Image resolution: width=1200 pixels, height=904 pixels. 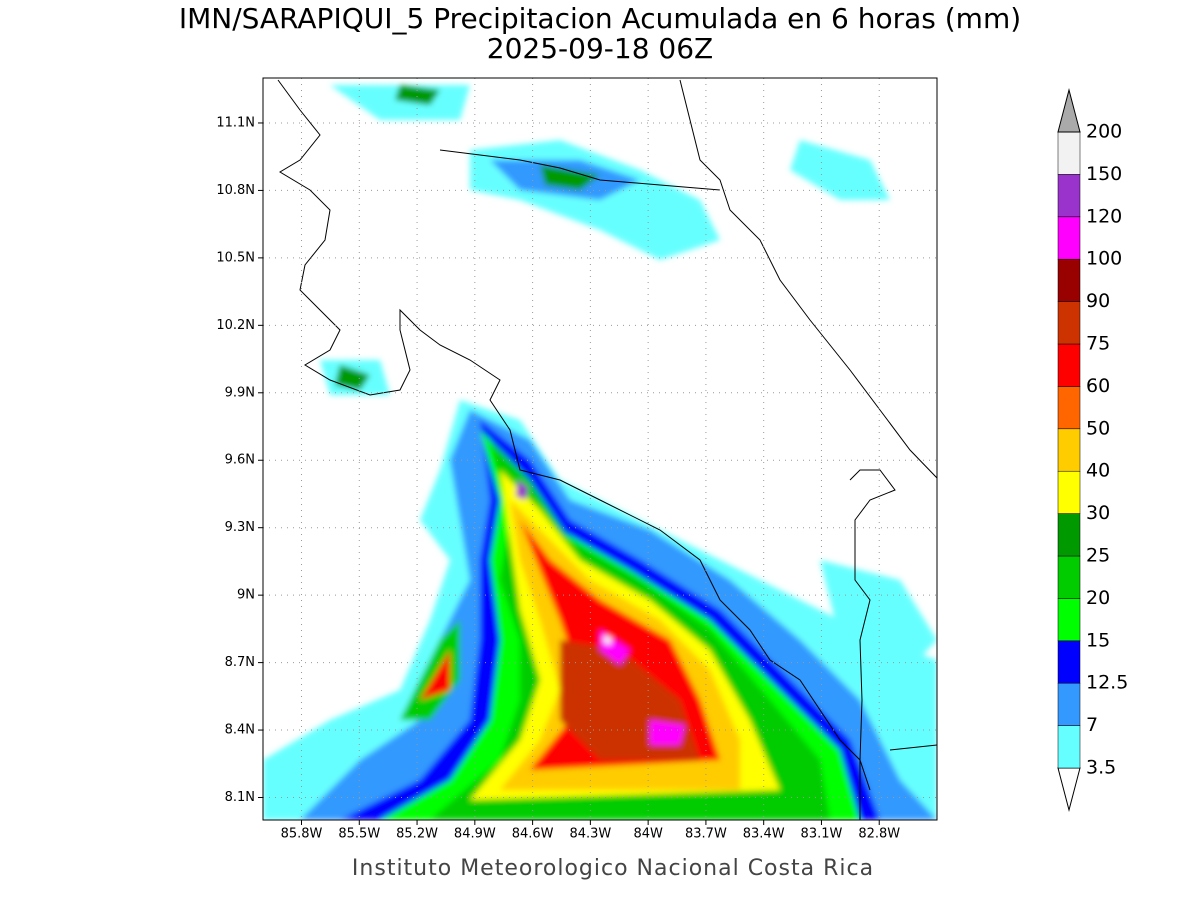 What do you see at coordinates (600, 48) in the screenshot?
I see `subtitle: 2025-09-18 06Z` at bounding box center [600, 48].